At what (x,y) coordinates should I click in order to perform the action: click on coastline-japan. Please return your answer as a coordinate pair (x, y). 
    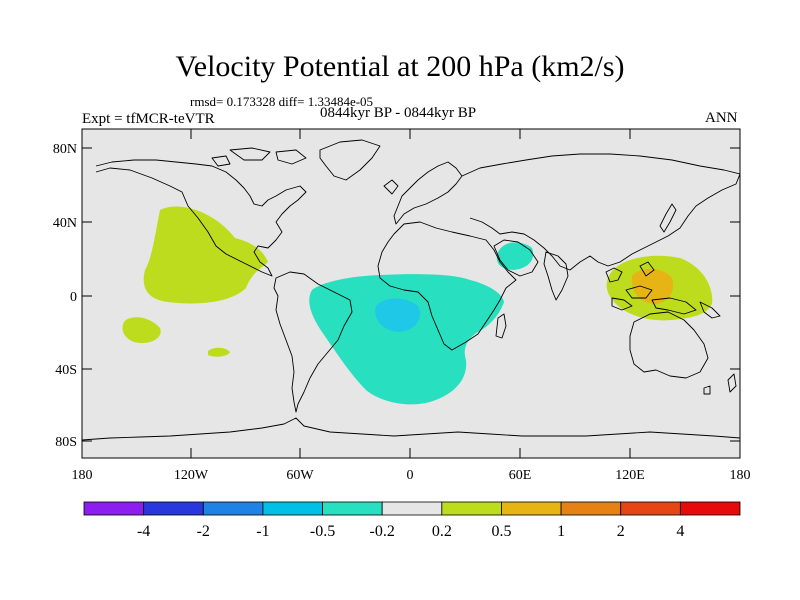
    Looking at the image, I should click on (668, 218).